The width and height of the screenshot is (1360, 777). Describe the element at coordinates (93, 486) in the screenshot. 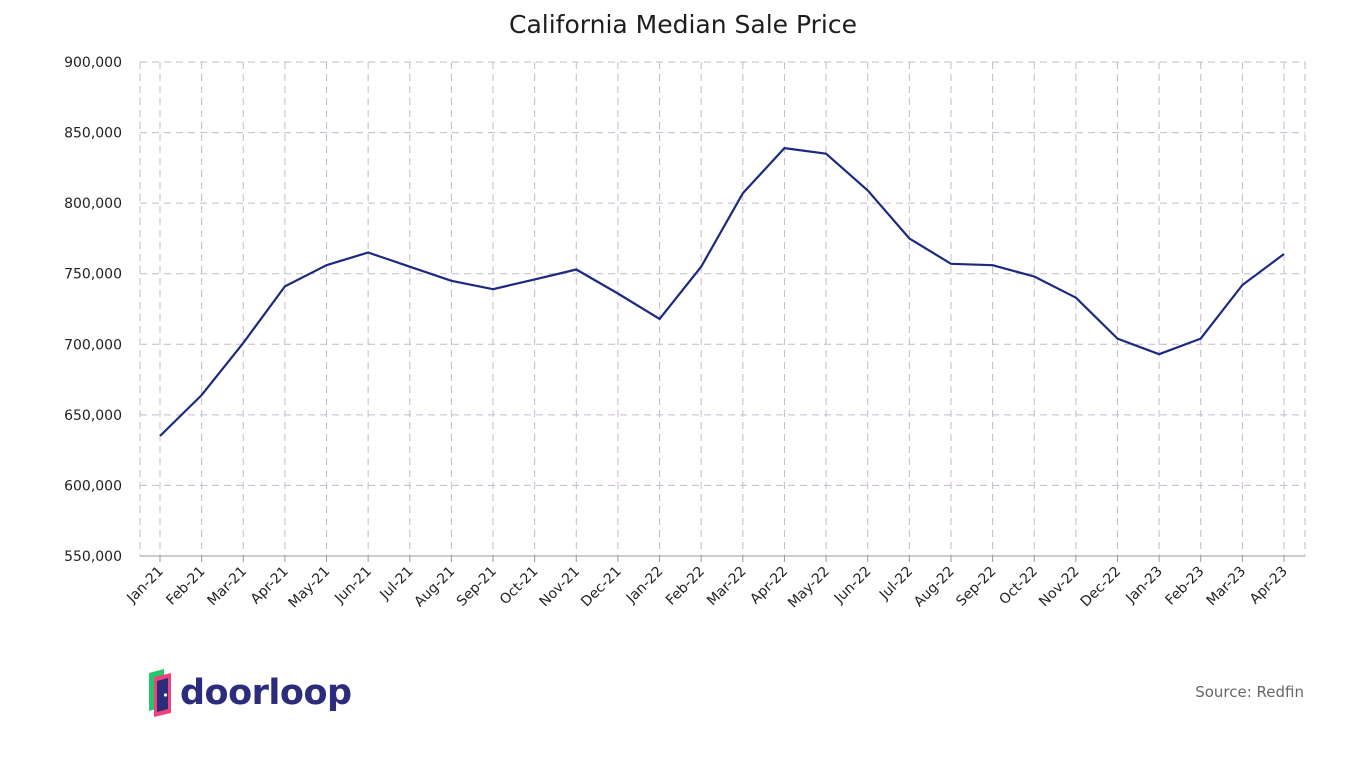

I see `y-tick-label: 600,000` at that location.